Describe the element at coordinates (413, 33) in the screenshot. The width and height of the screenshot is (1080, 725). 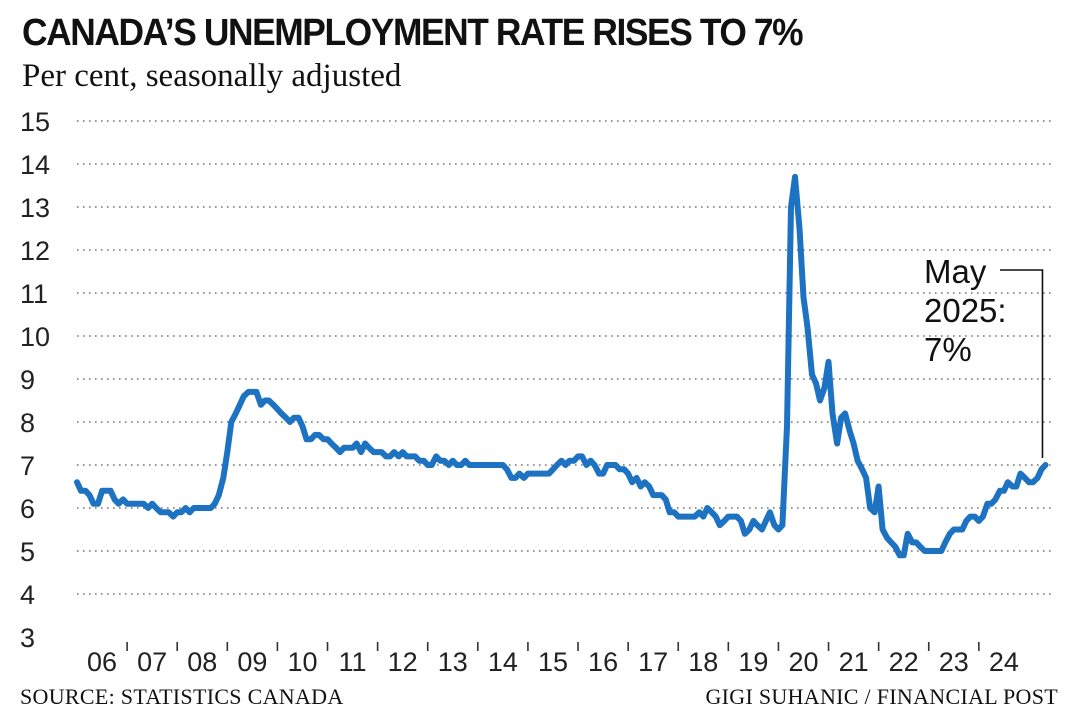
I see `chart-title: CANADA’S UNEMPLOYMENT RATE RISES TO 7%` at that location.